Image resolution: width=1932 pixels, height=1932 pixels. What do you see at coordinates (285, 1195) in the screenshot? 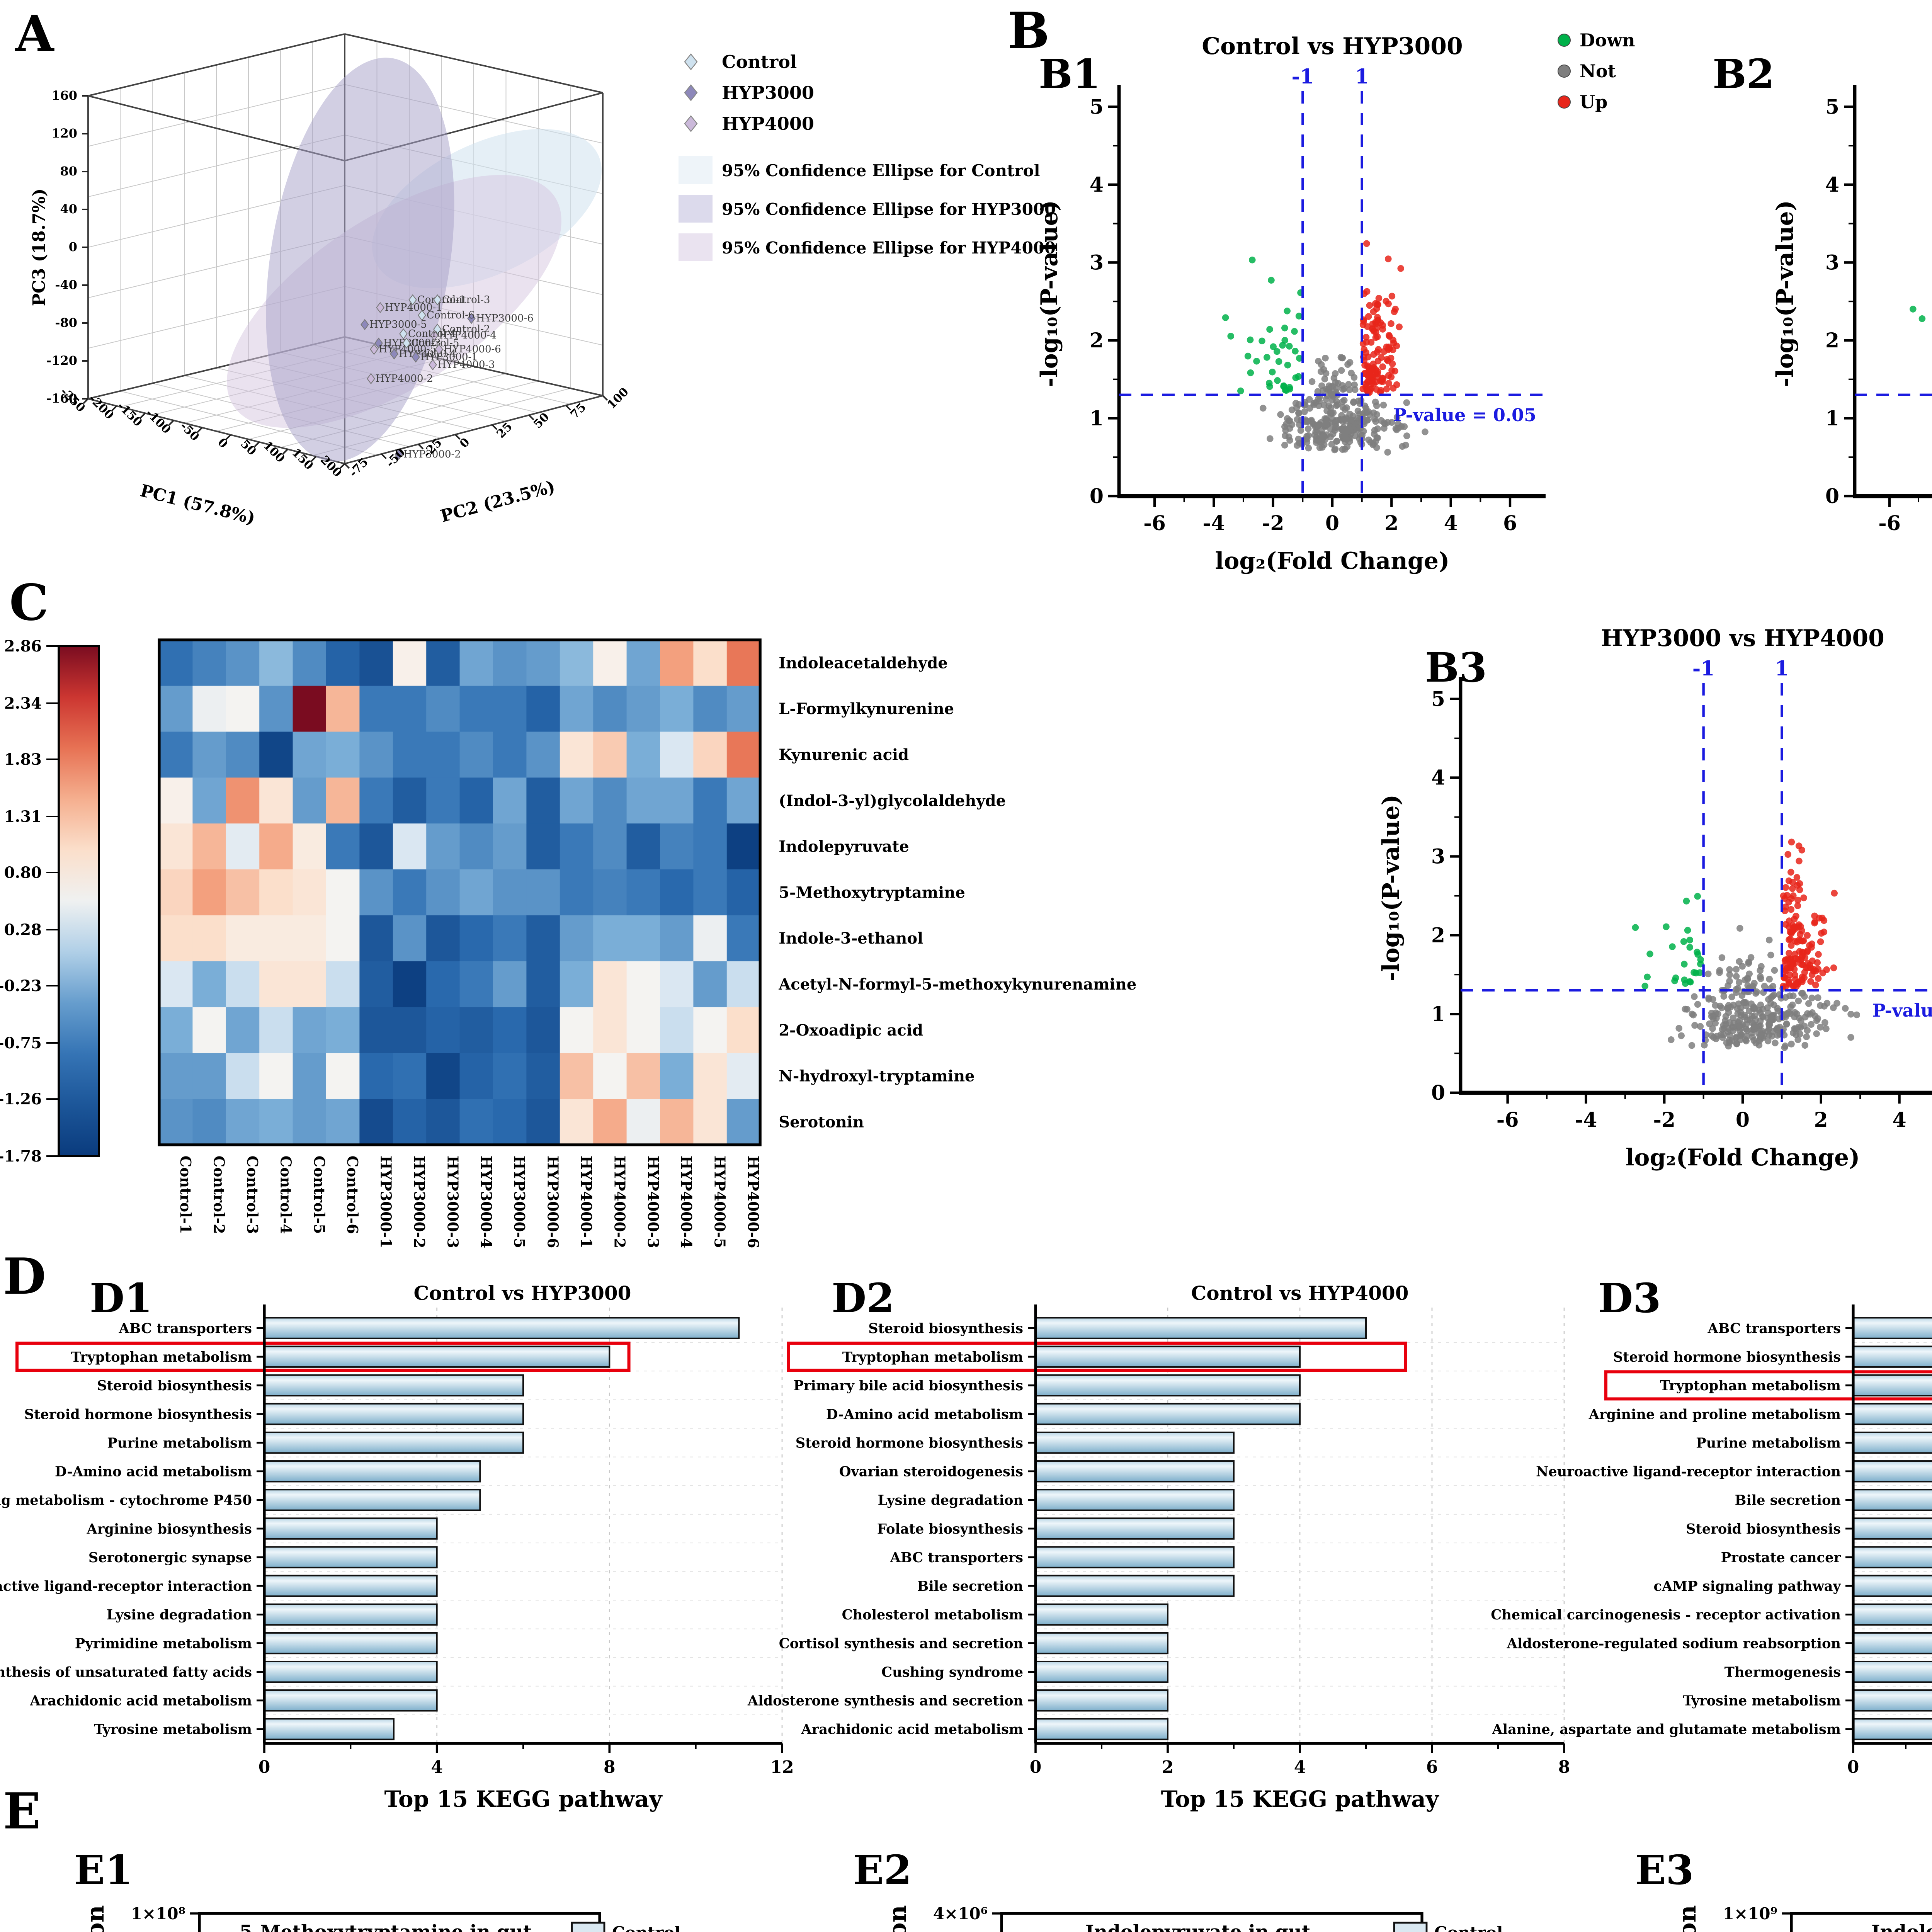
I see `heatmap-col-label: Control-4` at bounding box center [285, 1195].